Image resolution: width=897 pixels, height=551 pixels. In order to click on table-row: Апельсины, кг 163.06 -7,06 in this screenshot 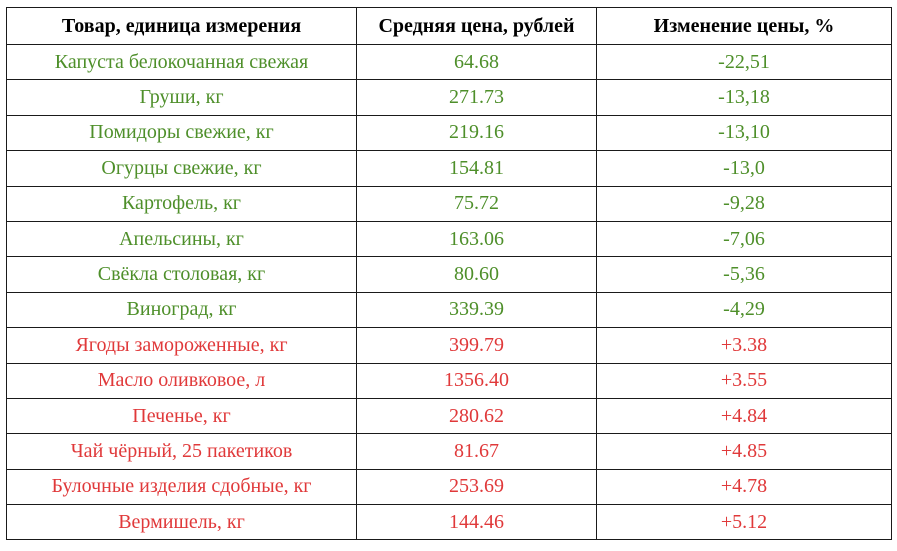, I will do `click(449, 239)`.